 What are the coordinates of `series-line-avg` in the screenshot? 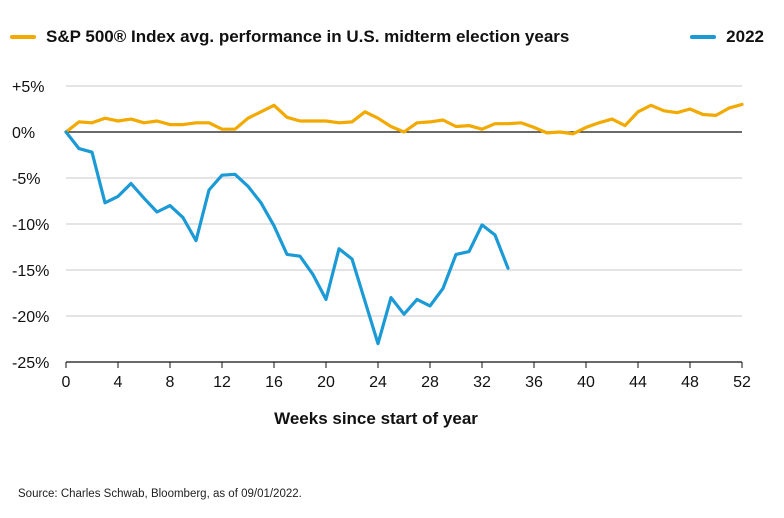 It's located at (404, 119).